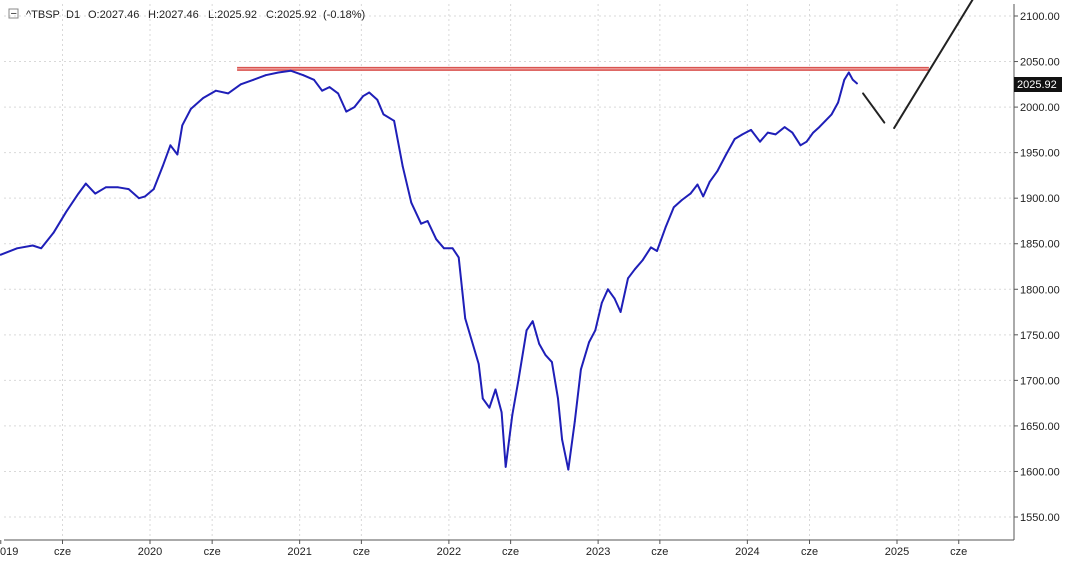 The width and height of the screenshot is (1080, 566). What do you see at coordinates (299, 552) in the screenshot?
I see `x-tick-label: 2021` at bounding box center [299, 552].